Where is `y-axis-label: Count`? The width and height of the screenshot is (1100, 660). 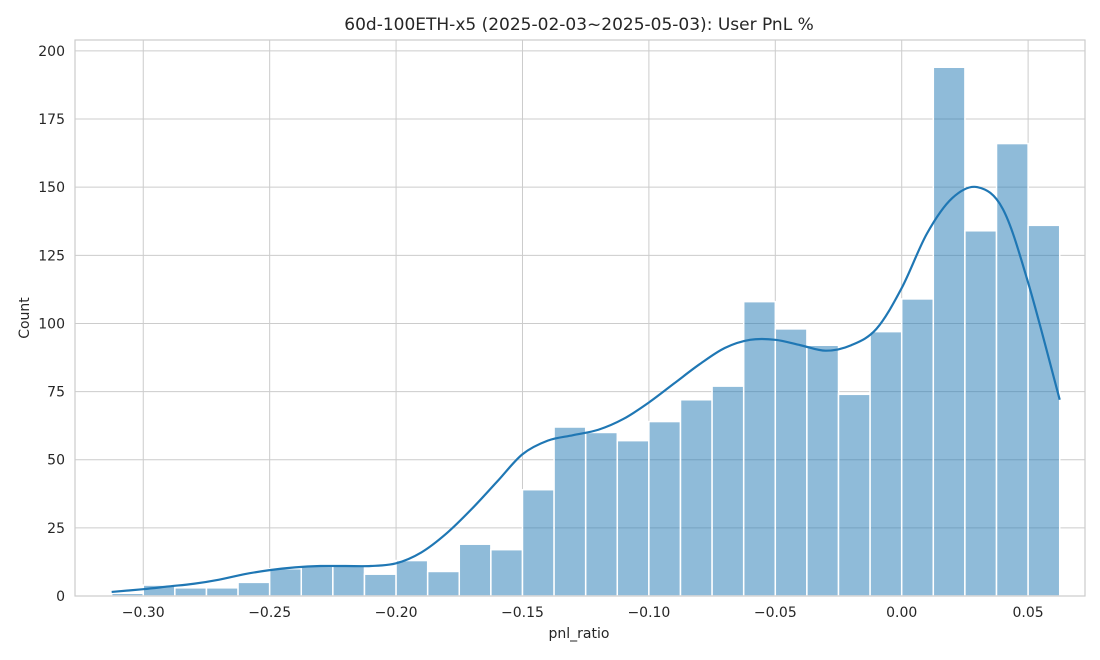 y-axis-label: Count is located at coordinates (25, 318).